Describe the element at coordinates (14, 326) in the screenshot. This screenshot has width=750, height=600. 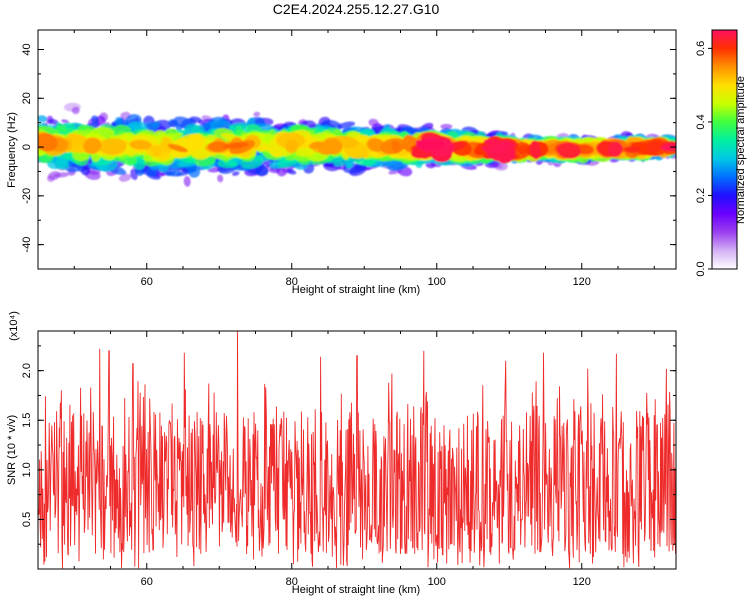
I see `snr-y-multiplier: (x10⁴)` at that location.